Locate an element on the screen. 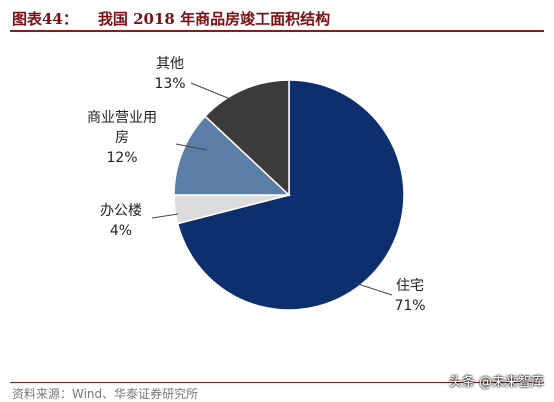 The width and height of the screenshot is (554, 402). source-note: 资料来源：Wind、华泰证券研究所 is located at coordinates (105, 394).